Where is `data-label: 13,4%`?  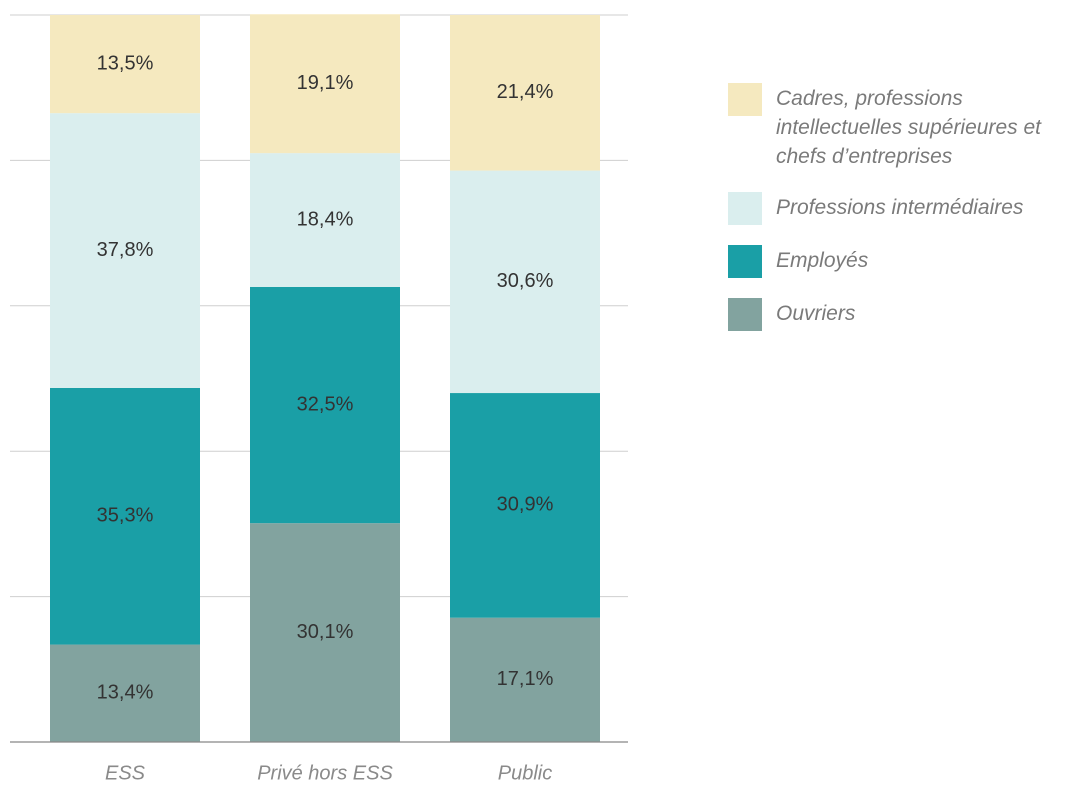 data-label: 13,4% is located at coordinates (125, 693).